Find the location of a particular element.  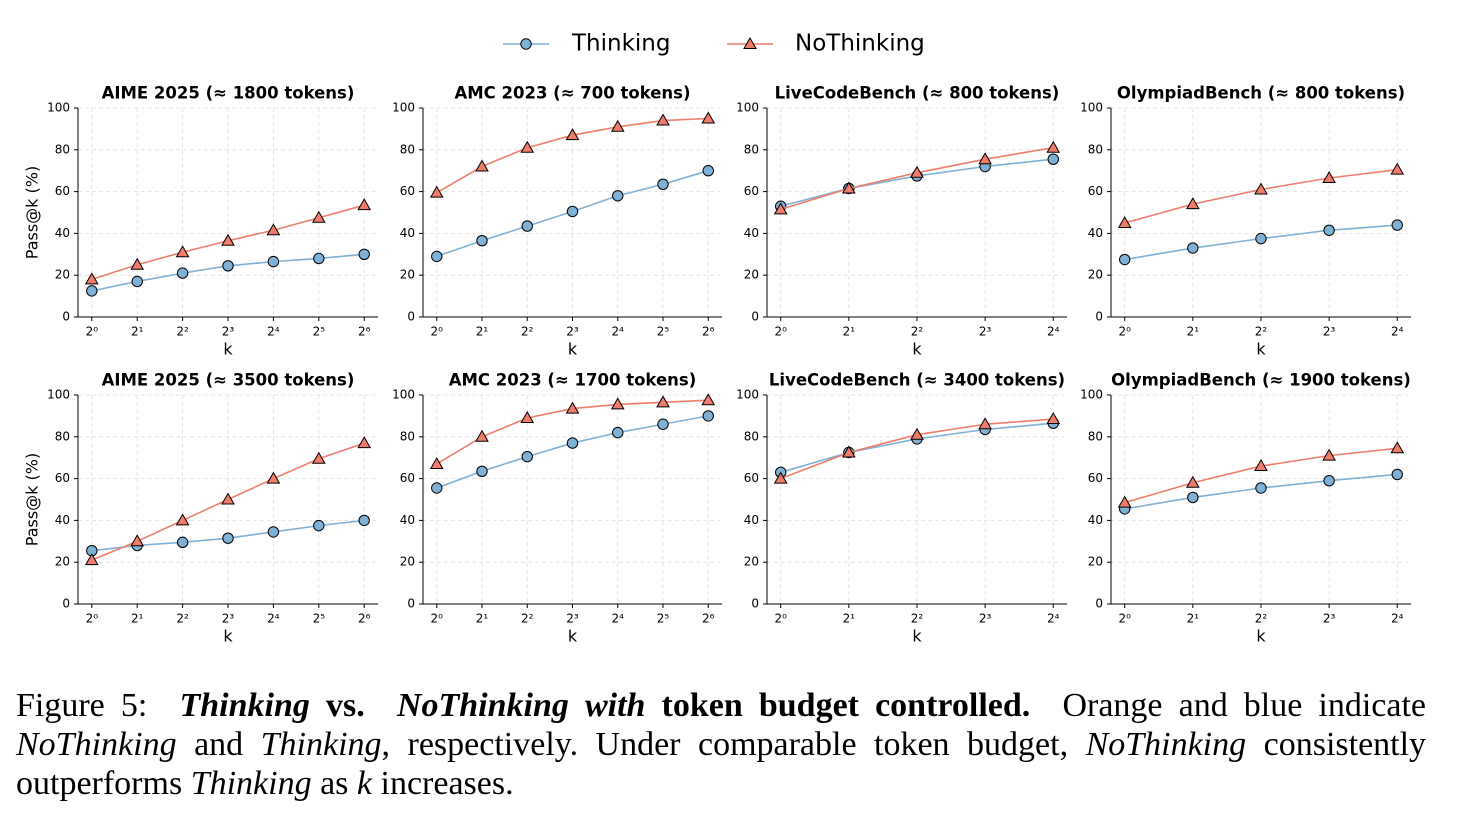

caption-run: and is located at coordinates (219, 744).